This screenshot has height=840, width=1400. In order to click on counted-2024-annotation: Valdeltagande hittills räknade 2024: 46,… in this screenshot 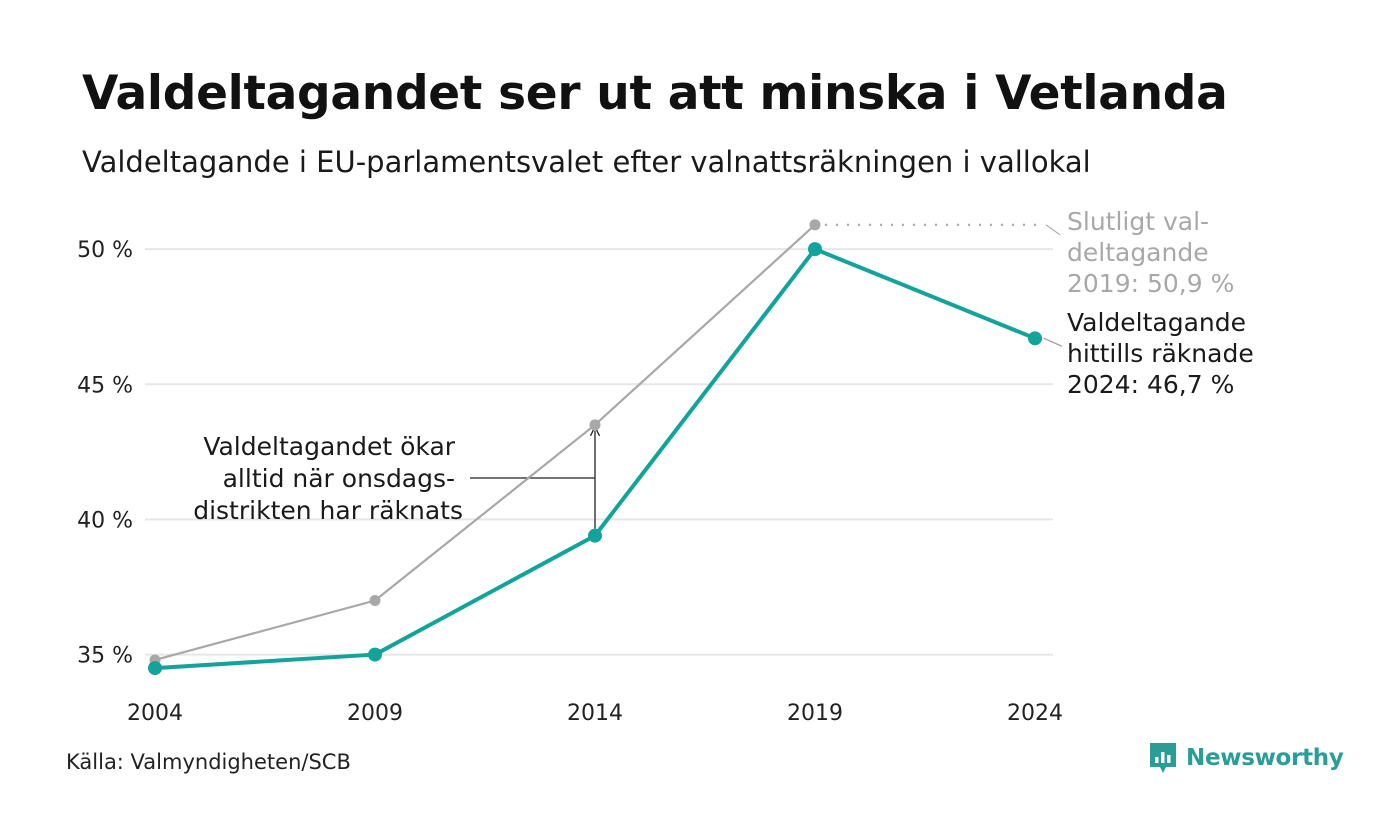, I will do `click(1164, 353)`.